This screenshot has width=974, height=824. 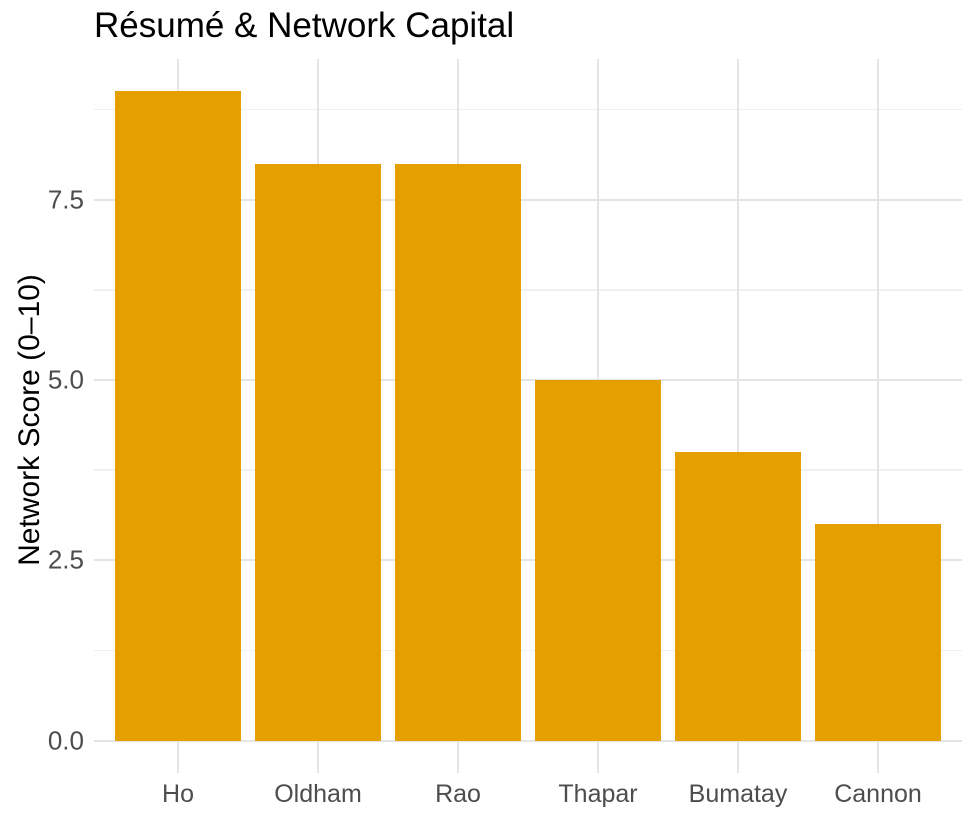 What do you see at coordinates (178, 794) in the screenshot?
I see `x-tick-label: Ho` at bounding box center [178, 794].